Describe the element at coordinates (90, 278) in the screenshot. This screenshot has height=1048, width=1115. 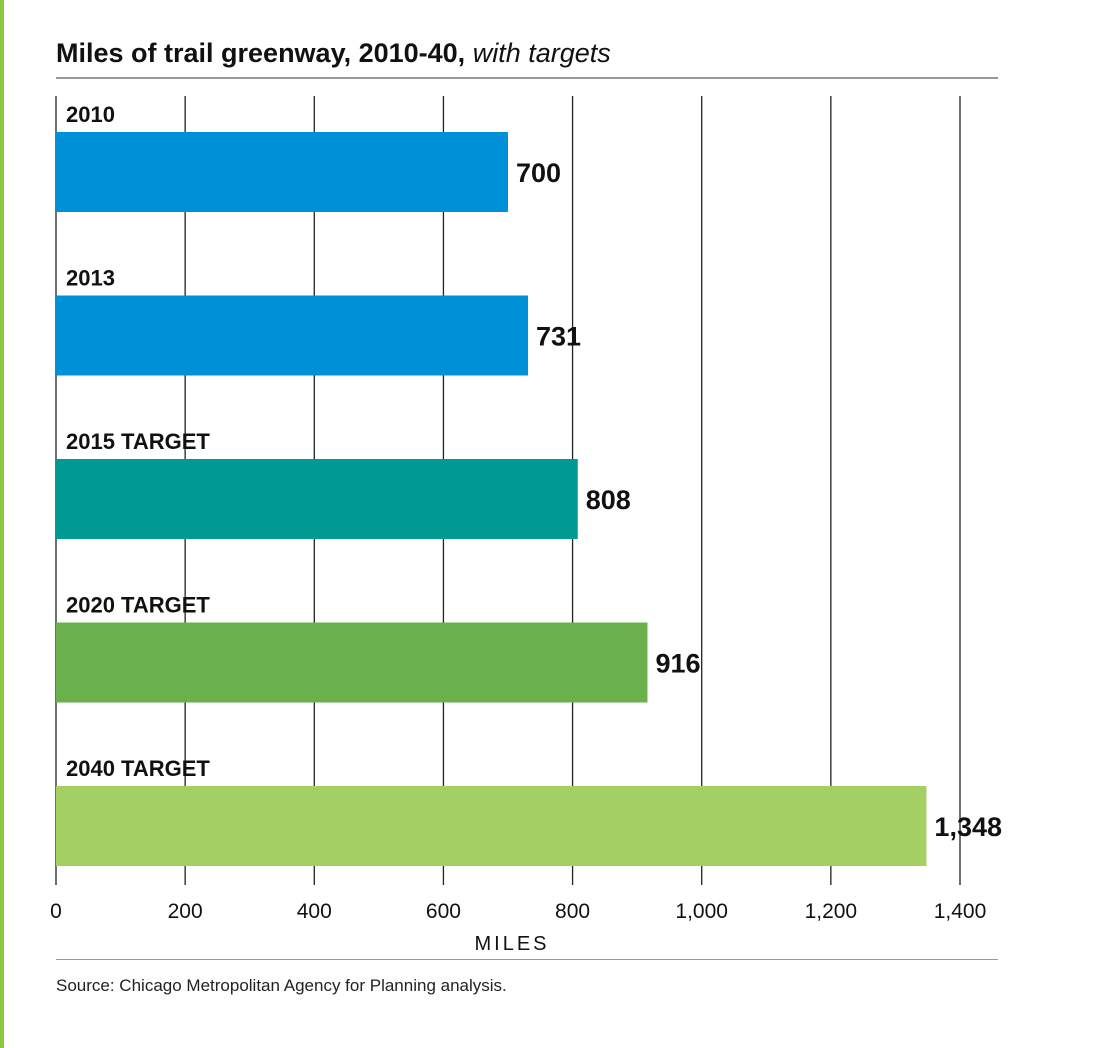
I see `category-label: 2013` at that location.